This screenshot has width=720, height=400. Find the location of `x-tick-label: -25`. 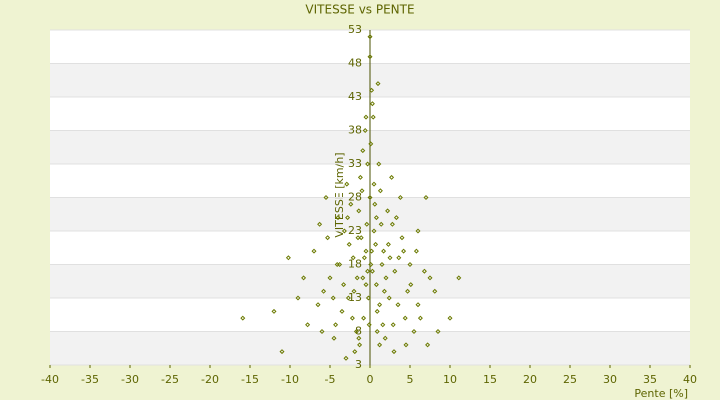

x-tick-label: -25 is located at coordinates (170, 379).